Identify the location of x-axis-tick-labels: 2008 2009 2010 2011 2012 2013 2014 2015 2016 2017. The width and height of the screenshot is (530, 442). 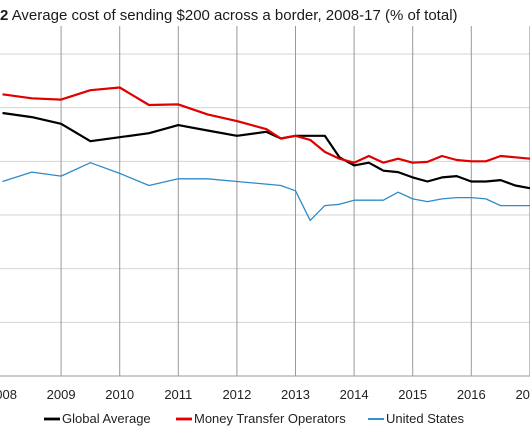
(265, 394).